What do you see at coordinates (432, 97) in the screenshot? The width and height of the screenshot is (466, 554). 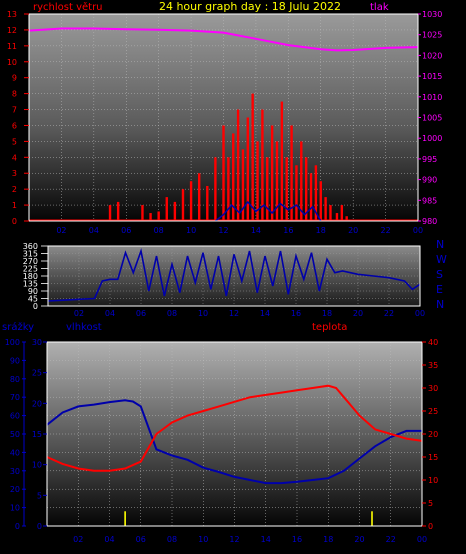 I see `y-tick-label: 1010` at bounding box center [432, 97].